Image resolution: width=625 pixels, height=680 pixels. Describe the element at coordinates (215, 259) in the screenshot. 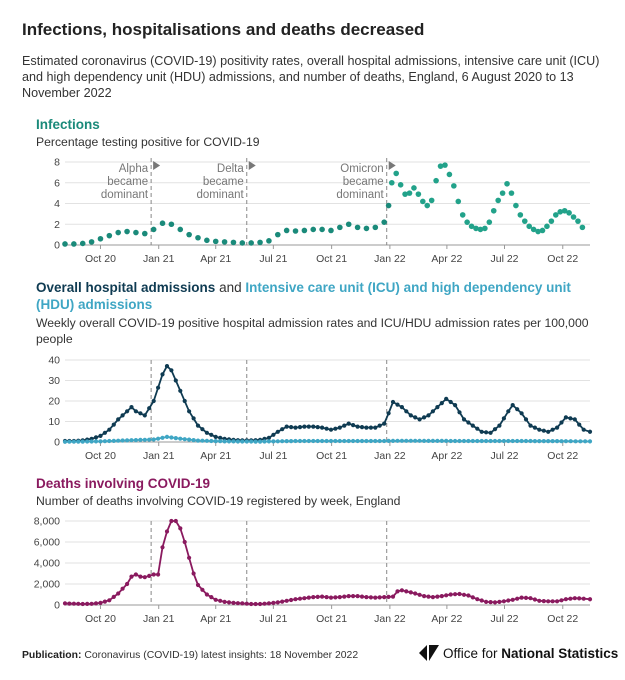

I see `infections-x-tick-label: Apr 21` at that location.